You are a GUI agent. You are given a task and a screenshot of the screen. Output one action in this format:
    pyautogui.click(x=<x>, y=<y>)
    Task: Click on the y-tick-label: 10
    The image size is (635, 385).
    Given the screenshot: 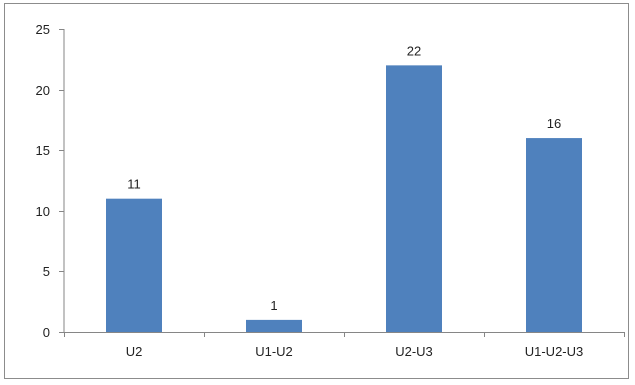 What is the action you would take?
    pyautogui.click(x=43, y=211)
    